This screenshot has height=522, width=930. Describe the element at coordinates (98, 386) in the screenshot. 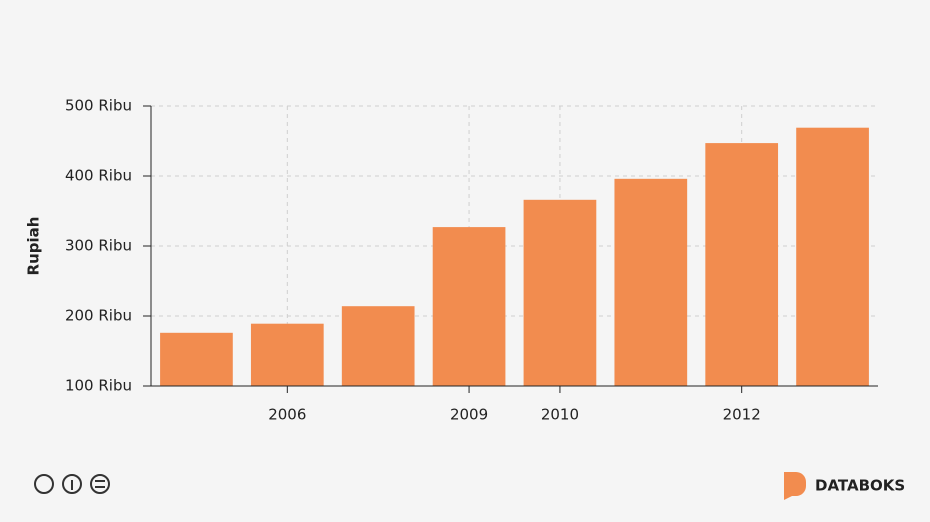

I see `y-tick-label: 100 Ribu` at that location.